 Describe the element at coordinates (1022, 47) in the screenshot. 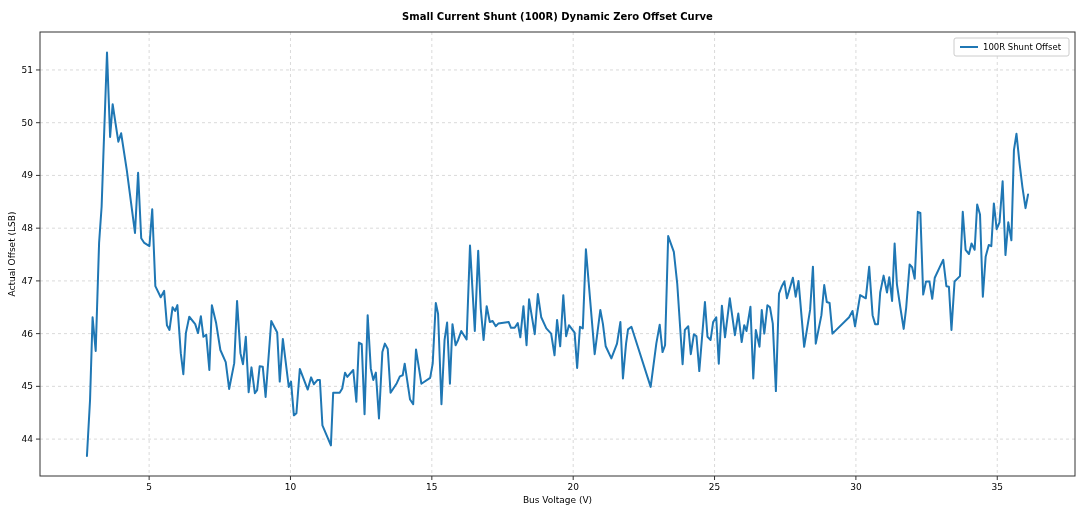

I see `legend-label: 100R Shunt Offset` at that location.